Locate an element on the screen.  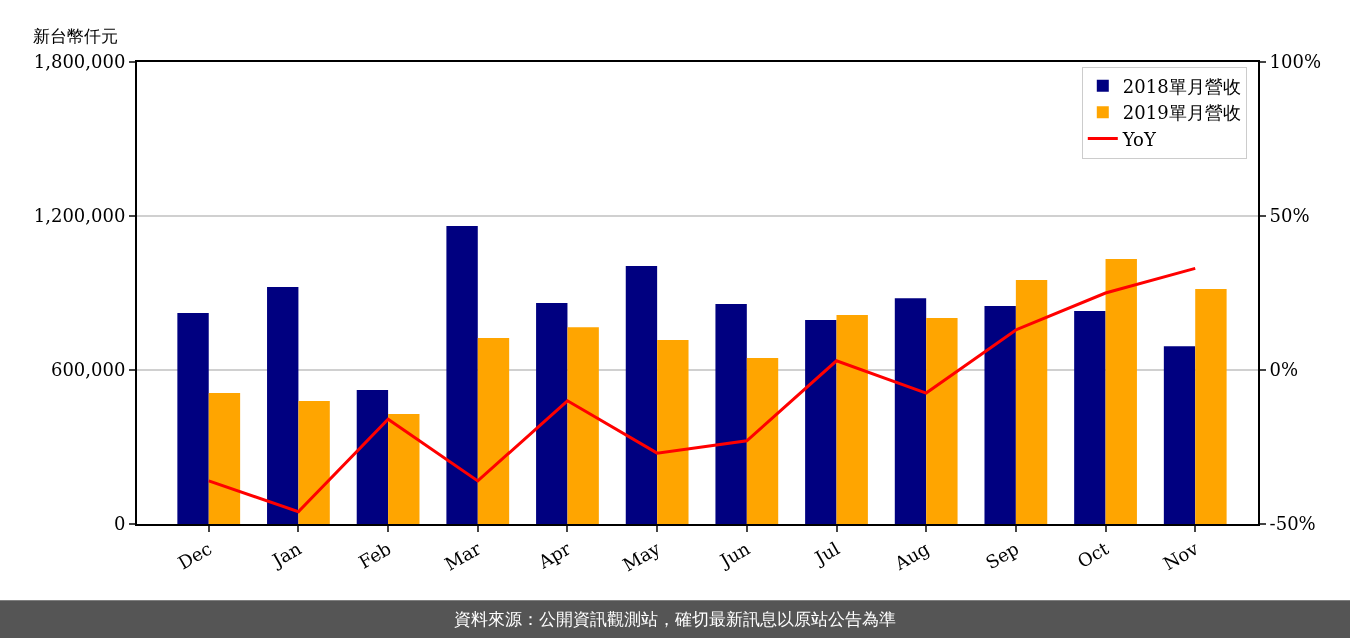
y2-tick-label: 100% is located at coordinates (1295, 62).